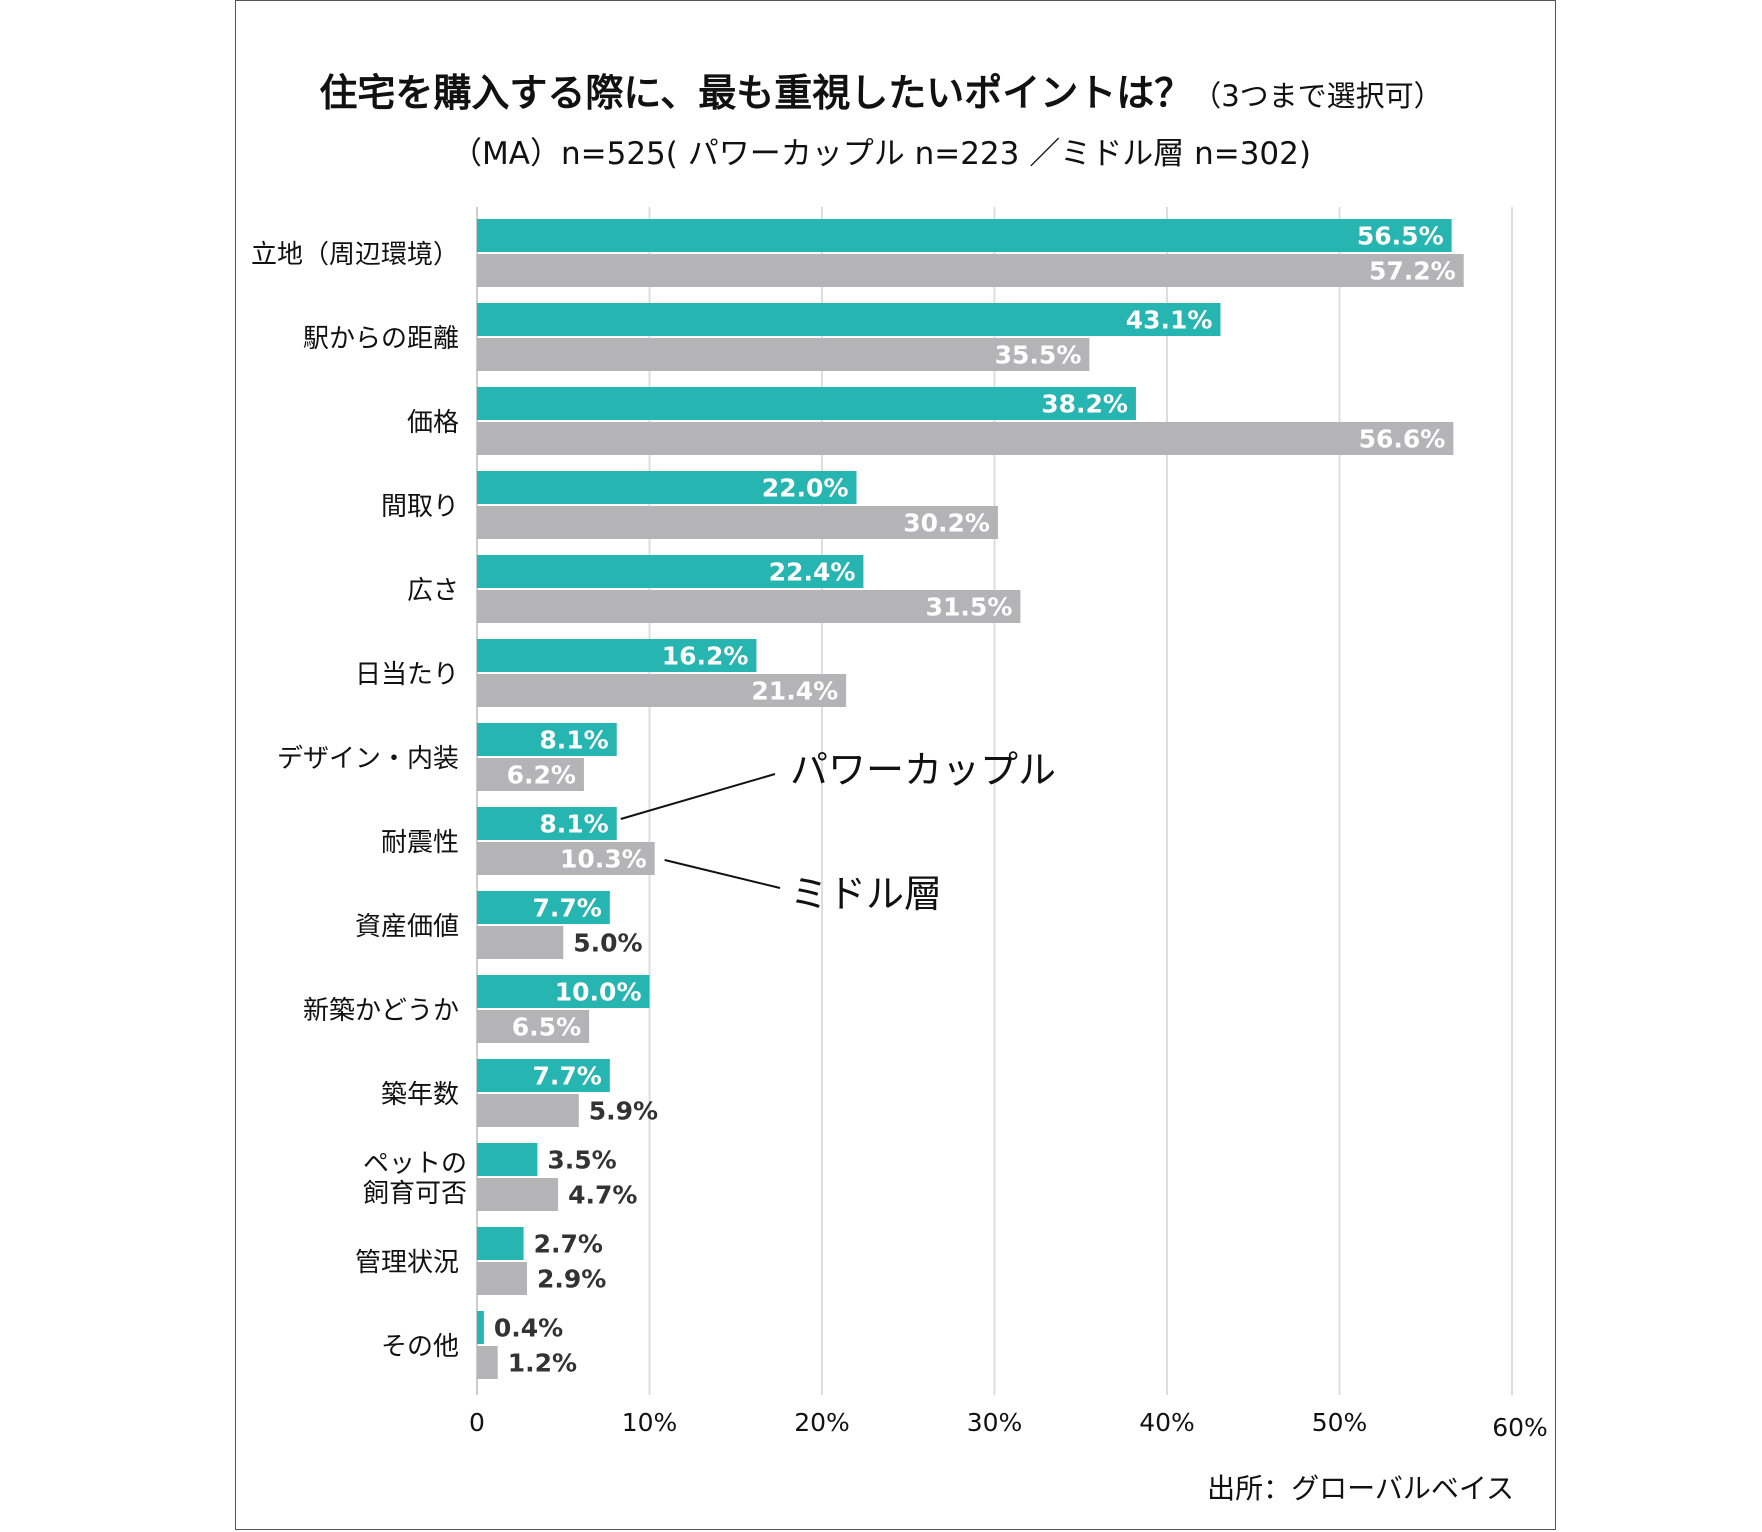 This screenshot has height=1532, width=1762. What do you see at coordinates (756, 93) in the screenshot?
I see `title-main: 住宅を購入する際に、最も重視したいポイントは？` at bounding box center [756, 93].